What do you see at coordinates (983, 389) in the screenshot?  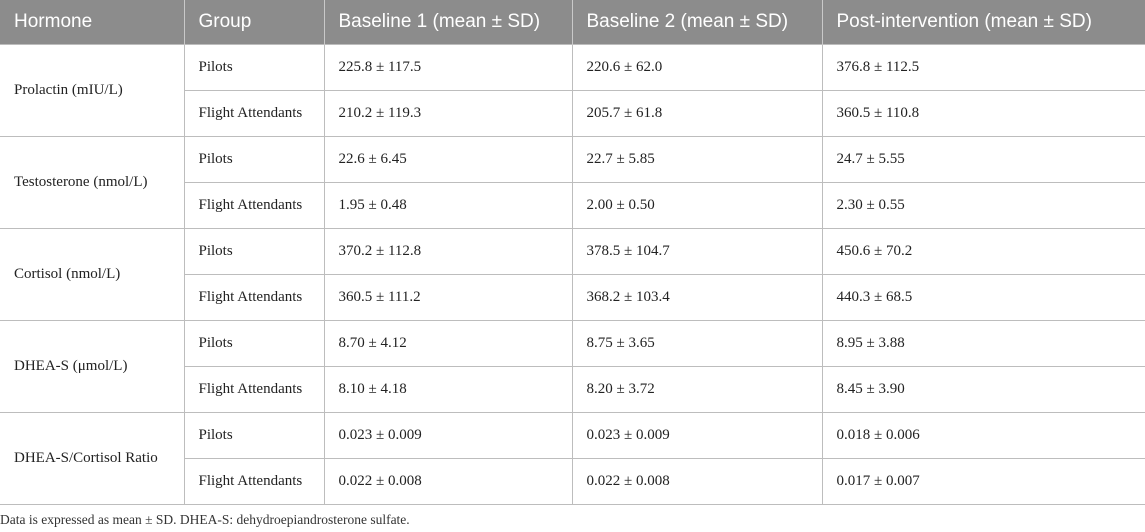 I see `post-cell: 8.45 ± 3.90` at bounding box center [983, 389].